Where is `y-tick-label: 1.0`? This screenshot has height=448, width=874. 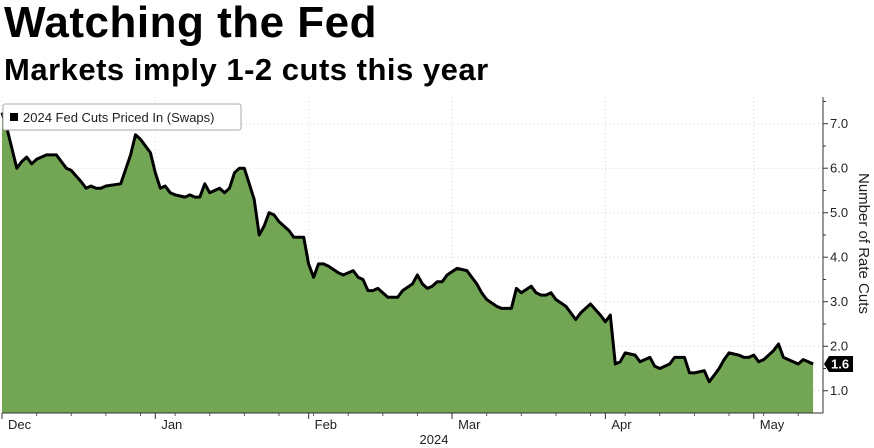 y-tick-label: 1.0 is located at coordinates (839, 390).